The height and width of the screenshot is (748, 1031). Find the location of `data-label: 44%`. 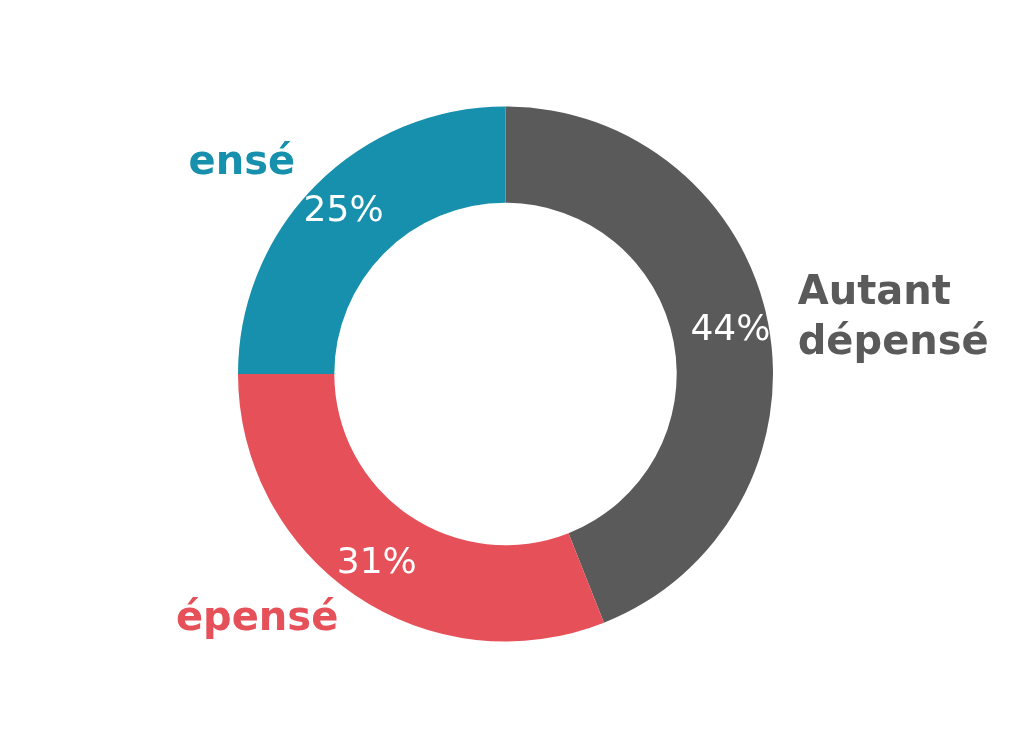

data-label: 44% is located at coordinates (730, 328).